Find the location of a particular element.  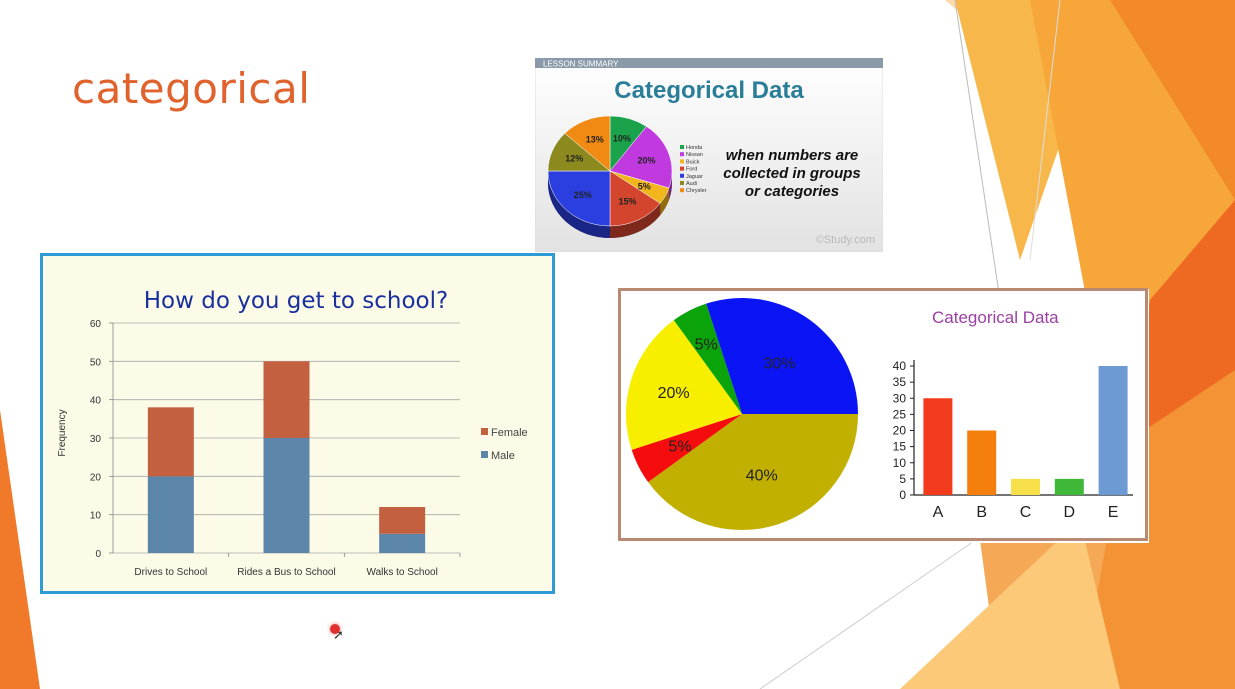

y-tick-label: 5 is located at coordinates (902, 479).